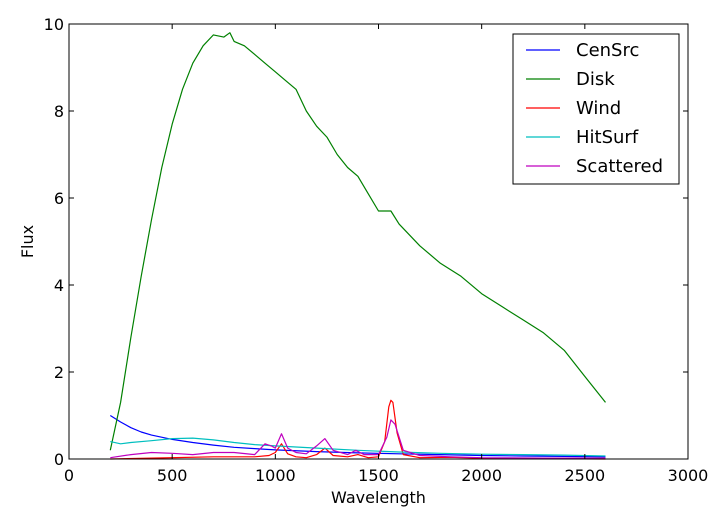 The image size is (724, 511). Describe the element at coordinates (275, 475) in the screenshot. I see `x-tick-label: 1000` at that location.